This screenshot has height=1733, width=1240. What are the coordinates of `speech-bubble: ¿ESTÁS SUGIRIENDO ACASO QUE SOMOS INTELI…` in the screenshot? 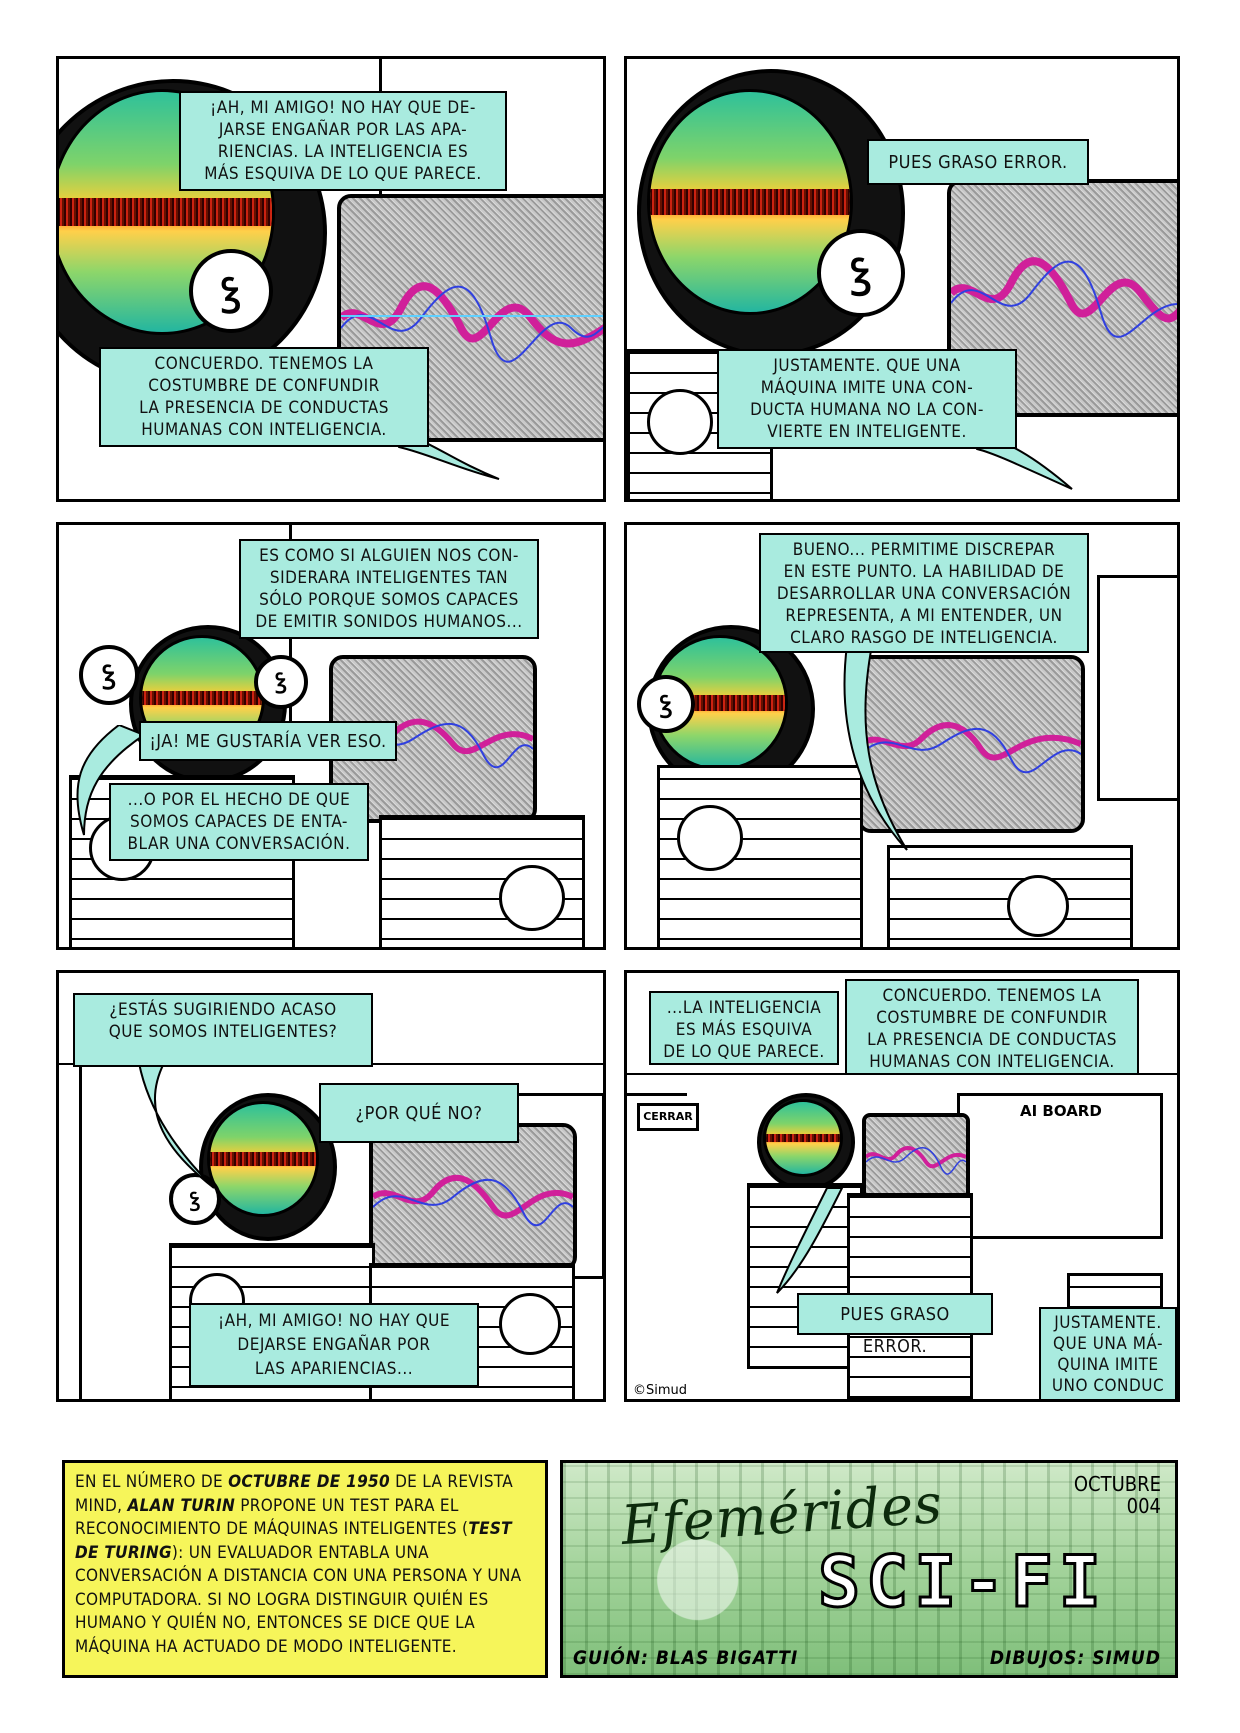 It's located at (223, 1030).